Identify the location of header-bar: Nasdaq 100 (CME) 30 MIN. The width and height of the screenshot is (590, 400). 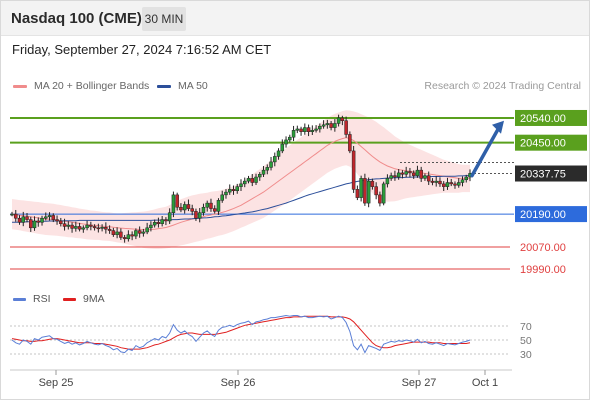
(295, 18).